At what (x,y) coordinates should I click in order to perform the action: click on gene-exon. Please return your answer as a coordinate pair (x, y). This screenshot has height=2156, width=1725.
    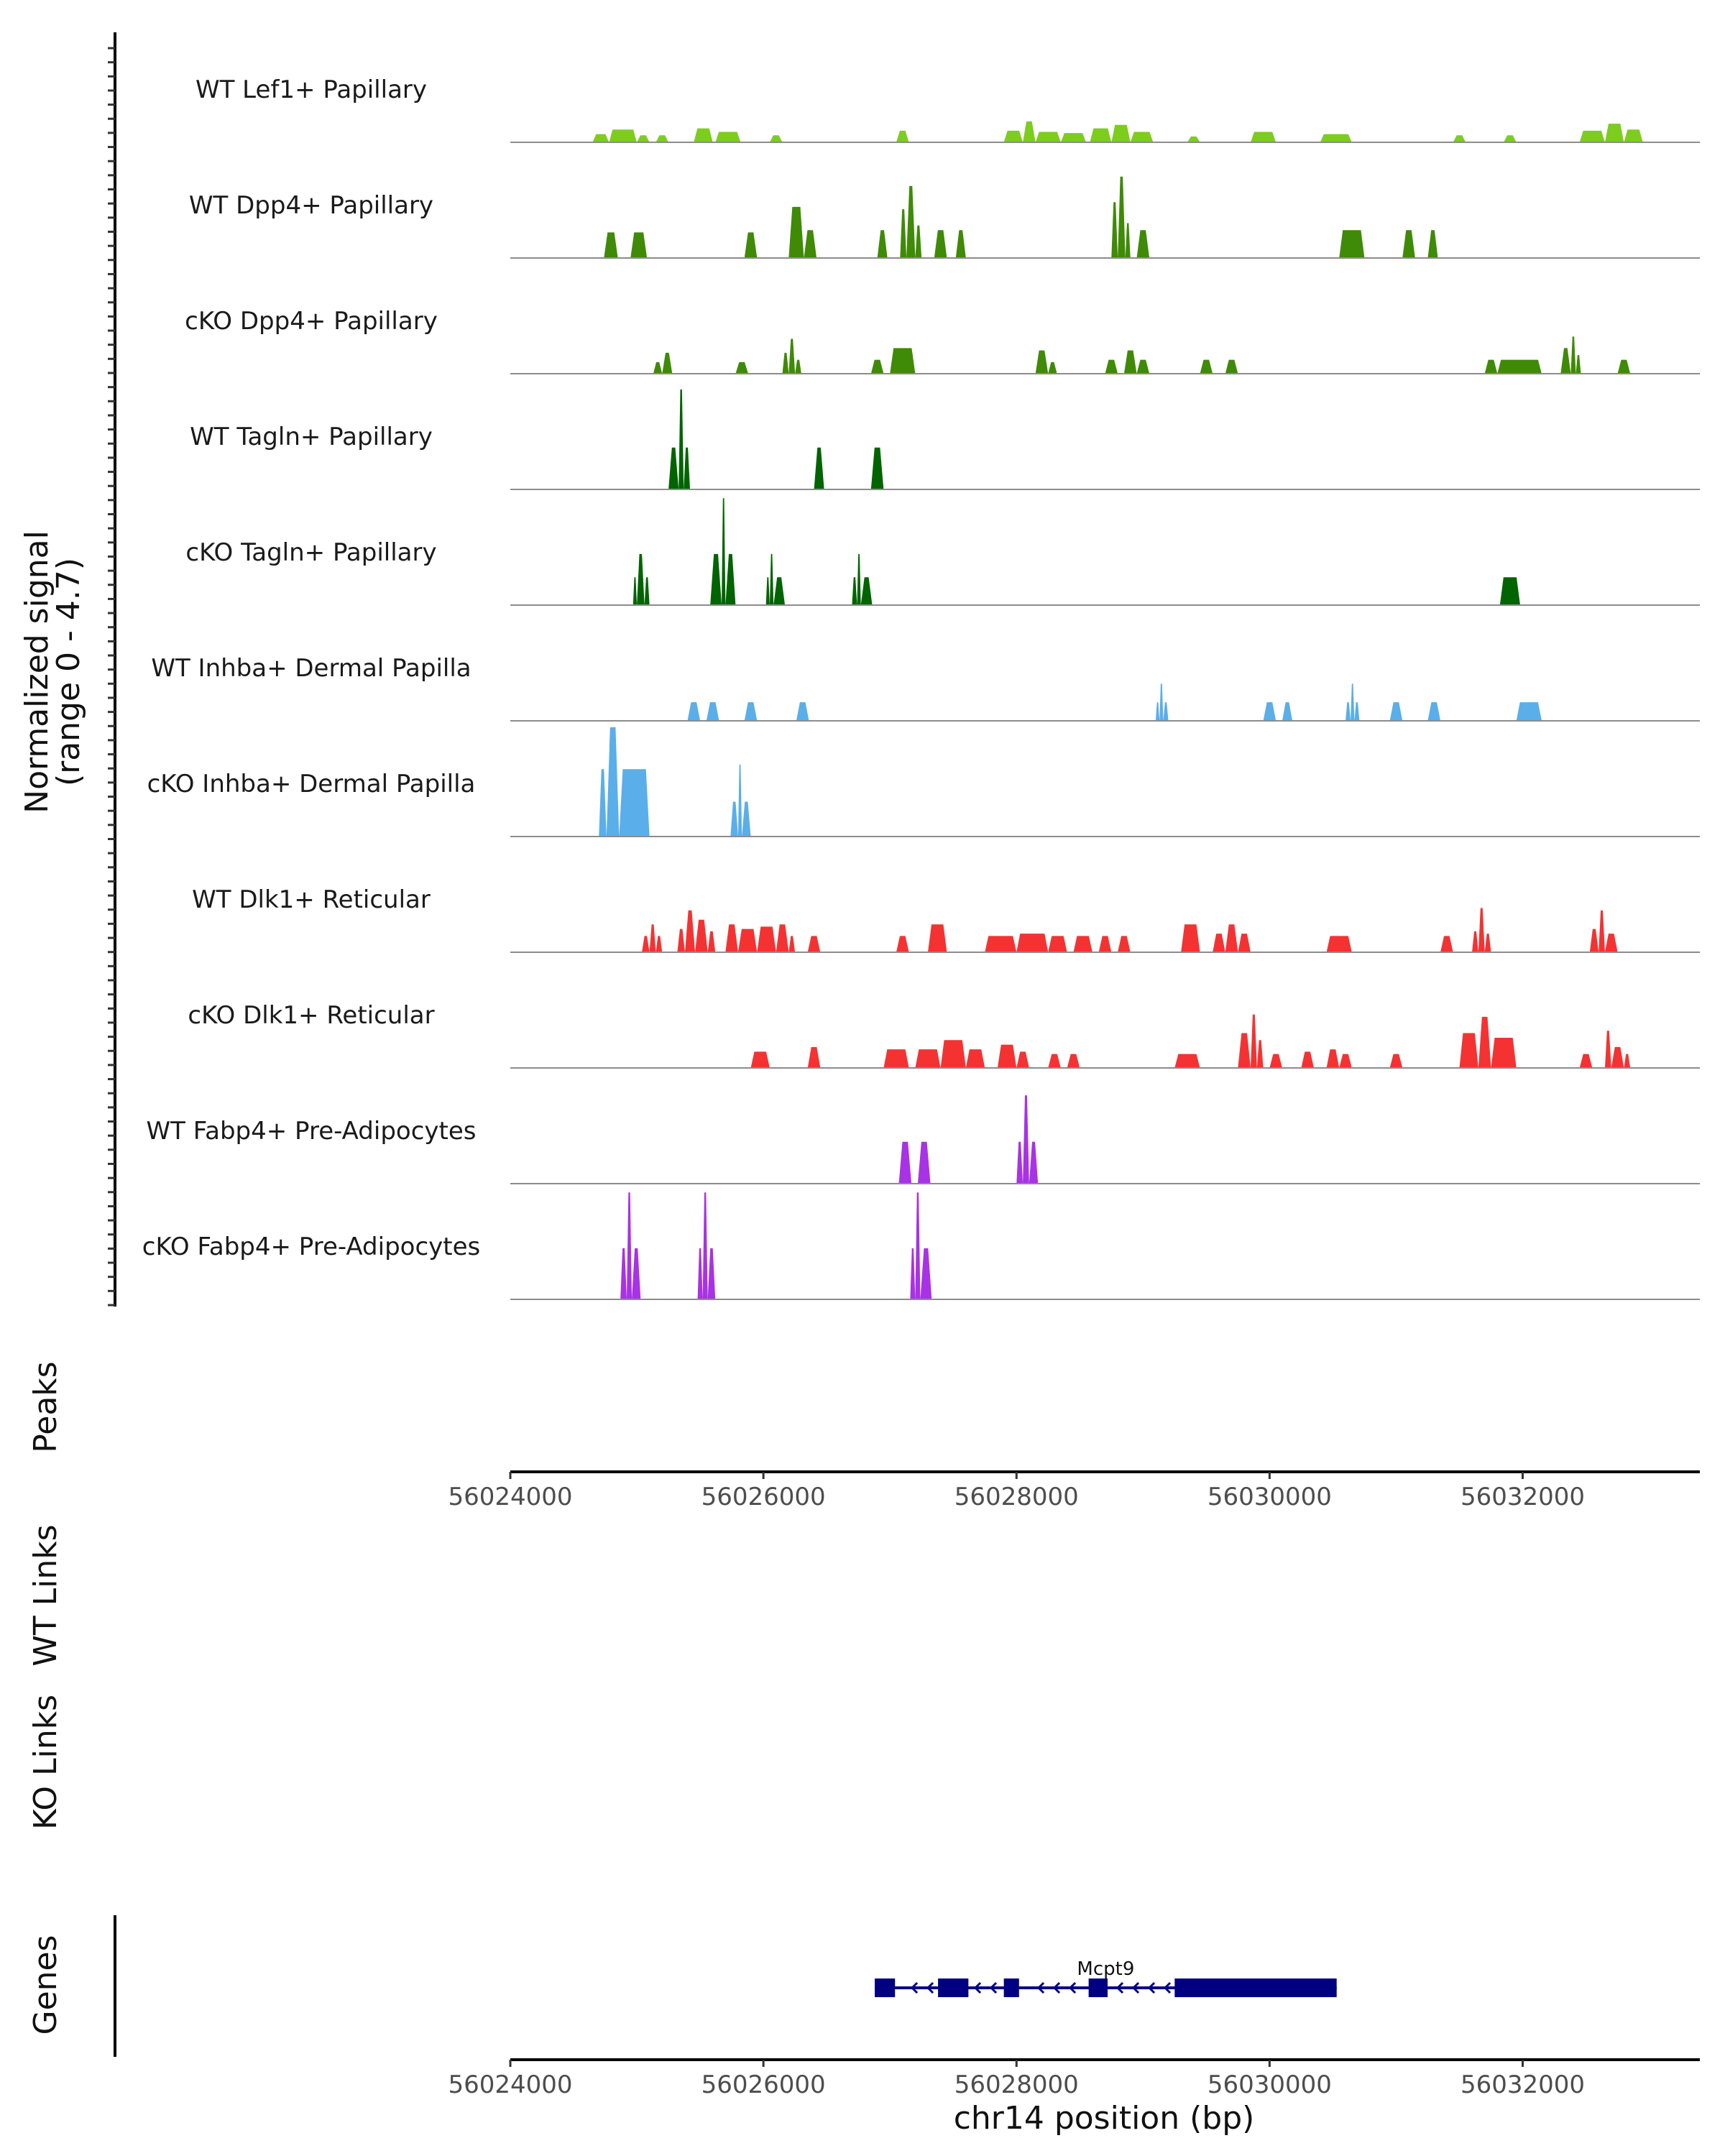
    Looking at the image, I should click on (953, 1987).